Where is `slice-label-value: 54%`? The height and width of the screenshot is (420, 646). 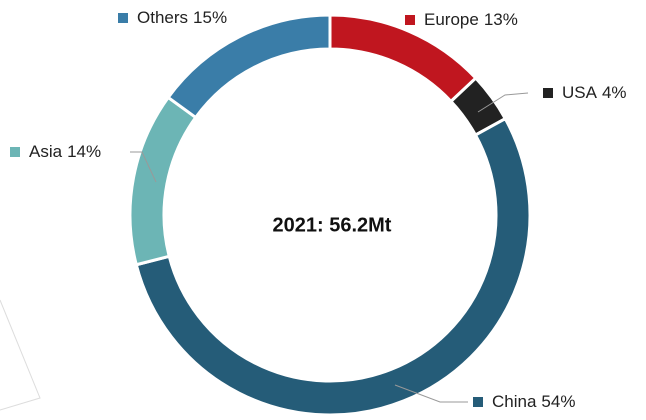 slice-label-value: 54% is located at coordinates (558, 401).